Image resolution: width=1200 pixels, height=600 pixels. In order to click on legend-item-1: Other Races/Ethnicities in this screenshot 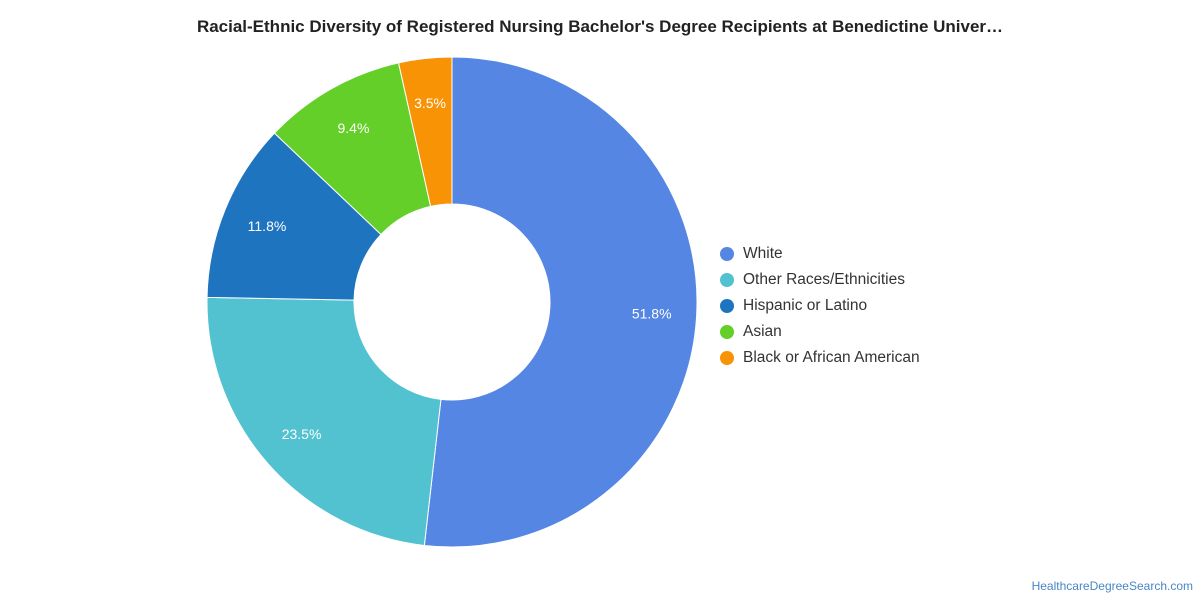, I will do `click(820, 280)`.